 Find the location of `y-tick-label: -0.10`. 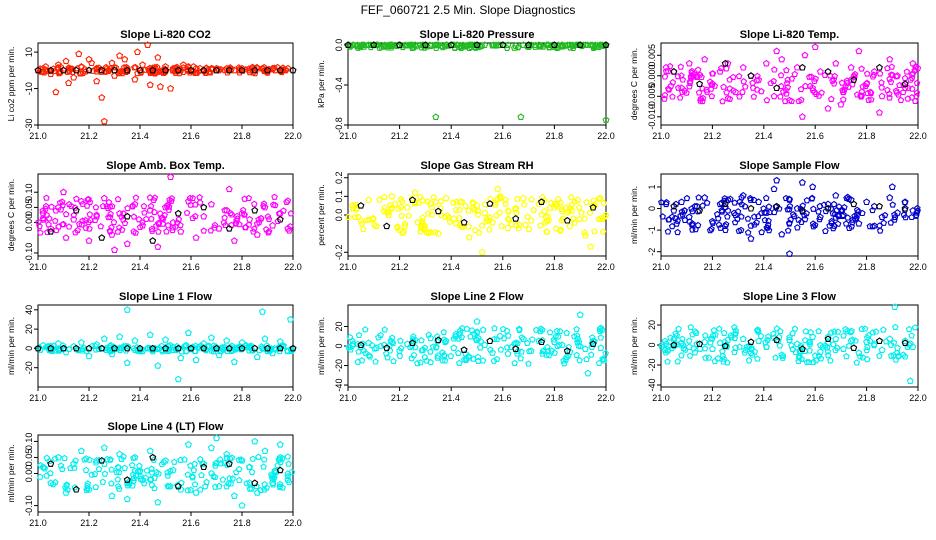

y-tick-label: -0.10 is located at coordinates (29, 253).